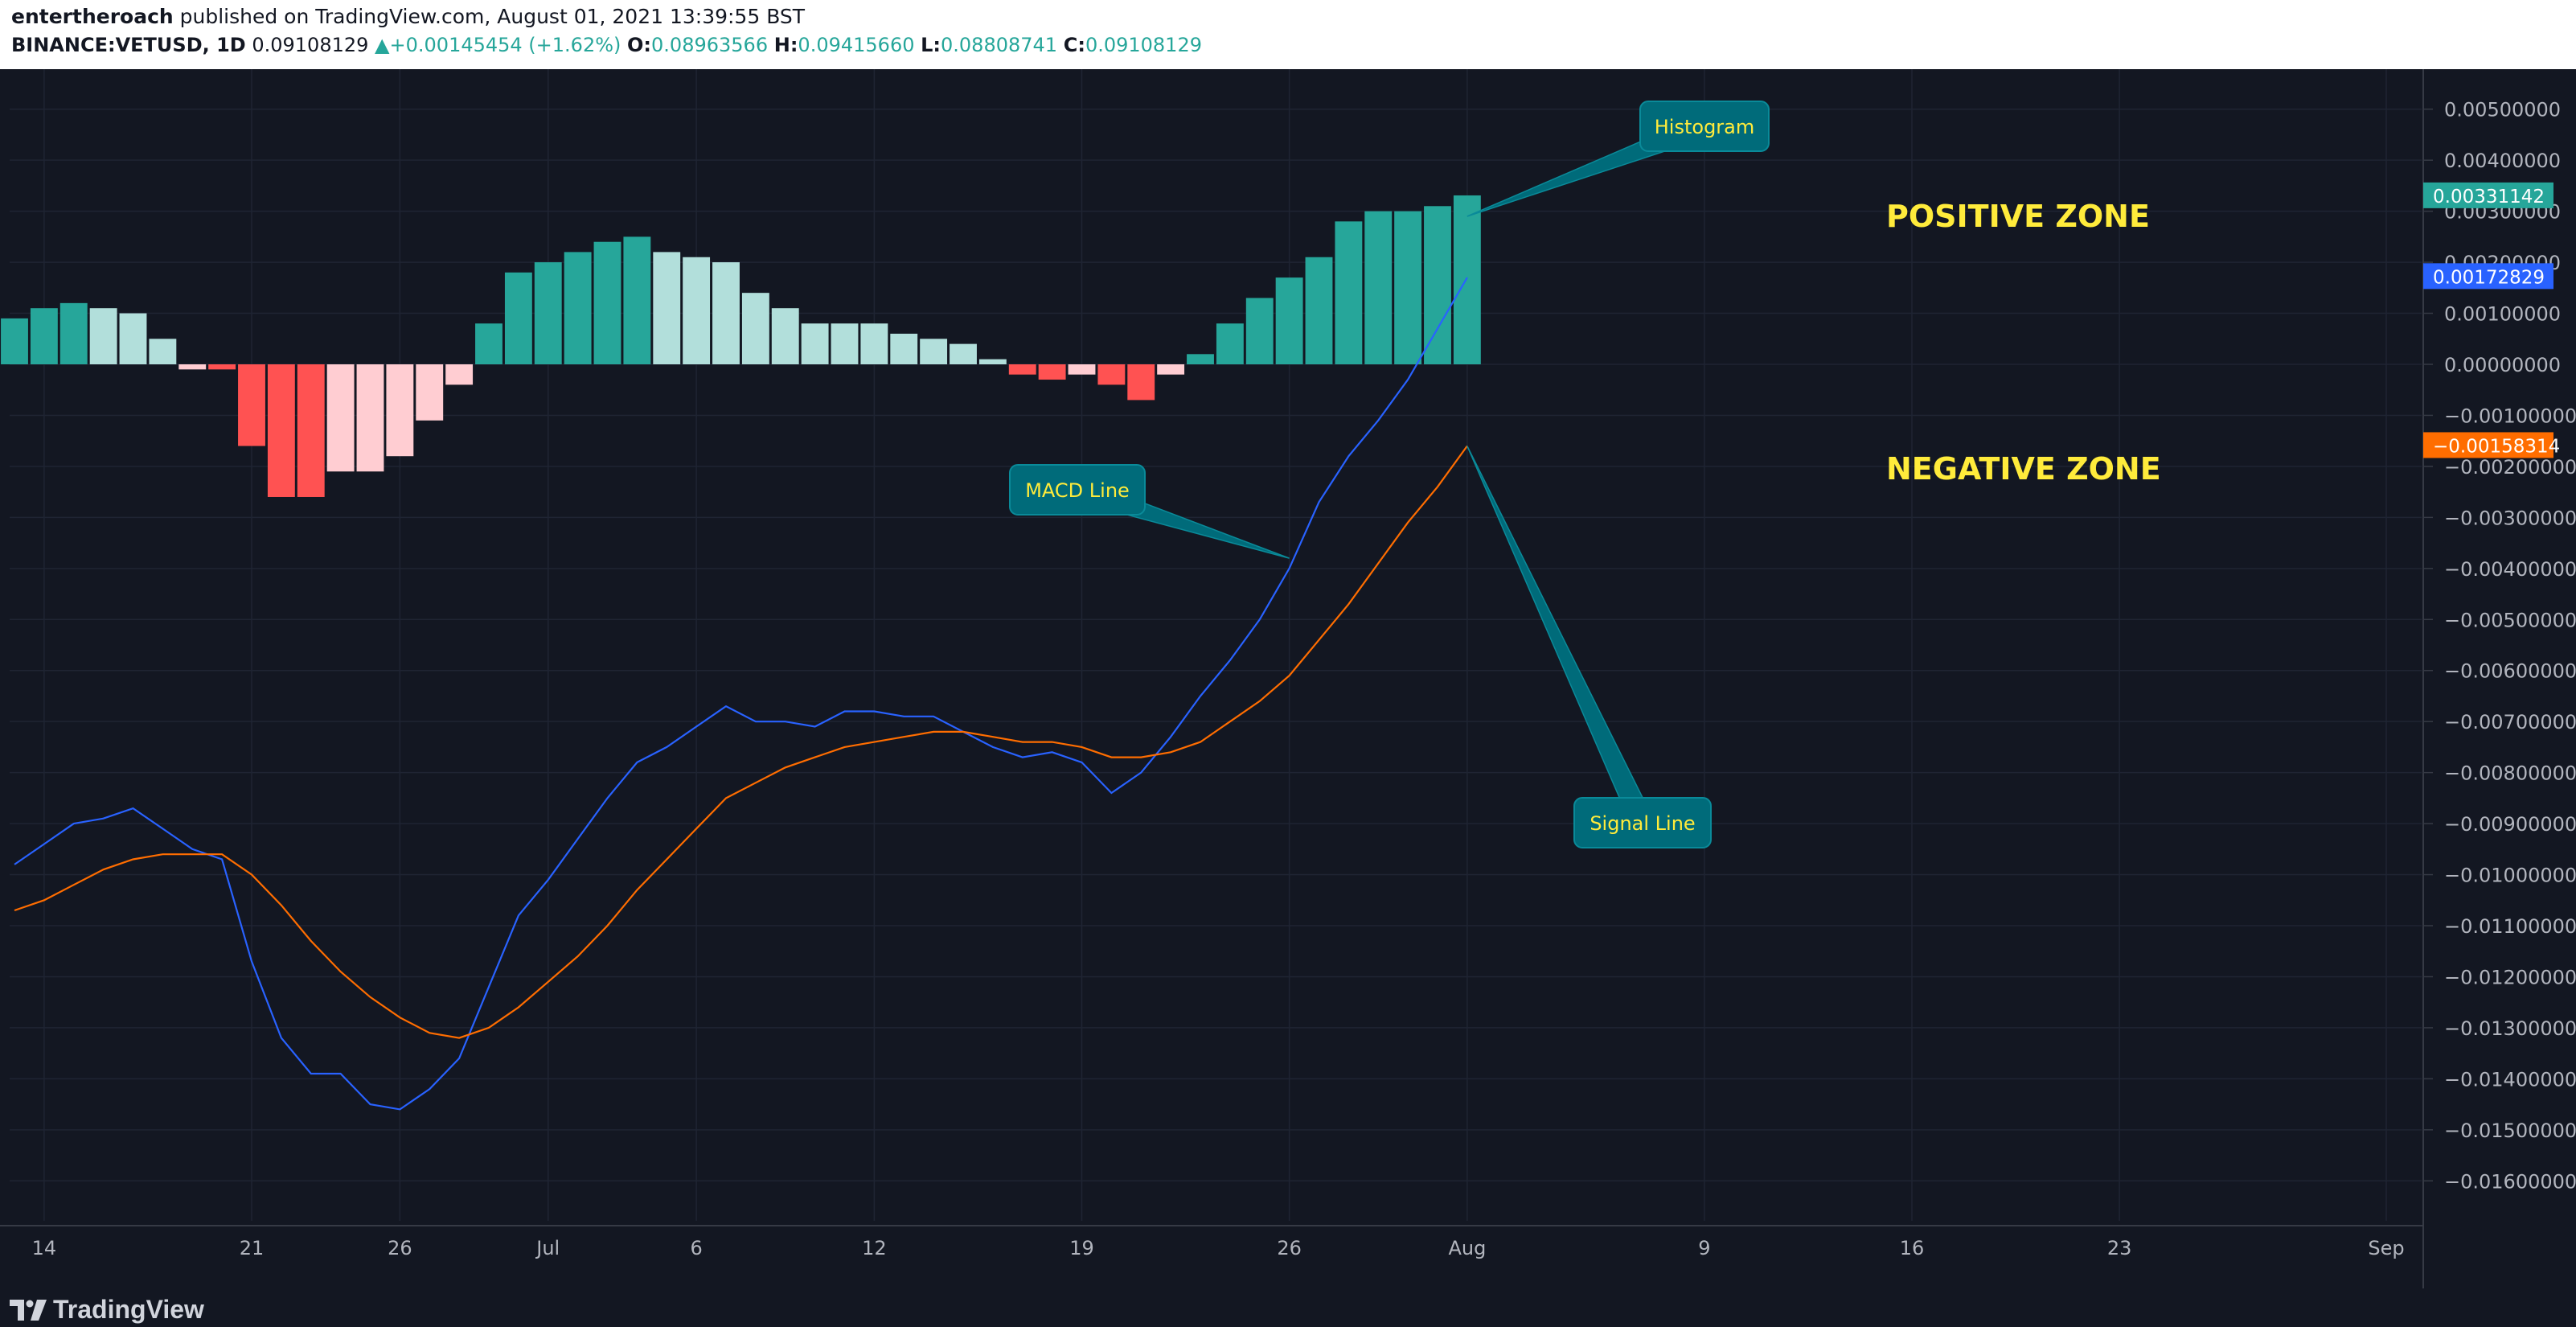 This screenshot has height=1327, width=2576. Describe the element at coordinates (92, 16) in the screenshot. I see `author-name: entertheroach` at that location.